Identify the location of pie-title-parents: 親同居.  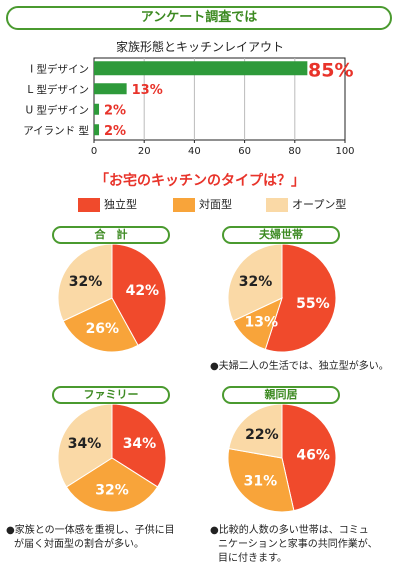
(281, 395).